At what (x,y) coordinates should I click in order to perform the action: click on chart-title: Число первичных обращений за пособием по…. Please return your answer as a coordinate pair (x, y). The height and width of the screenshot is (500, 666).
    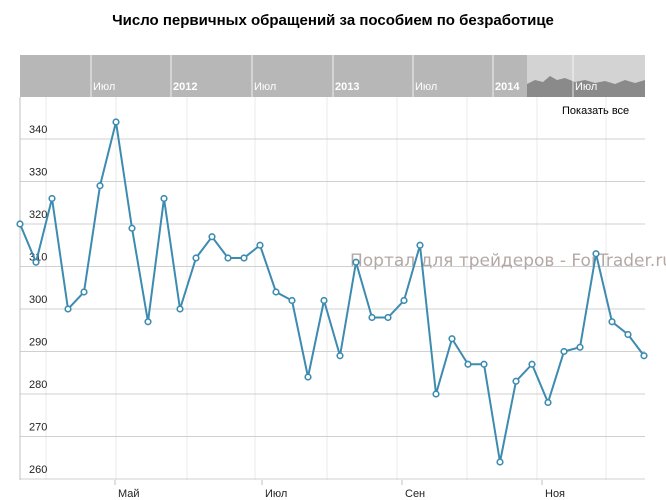
    Looking at the image, I should click on (333, 20).